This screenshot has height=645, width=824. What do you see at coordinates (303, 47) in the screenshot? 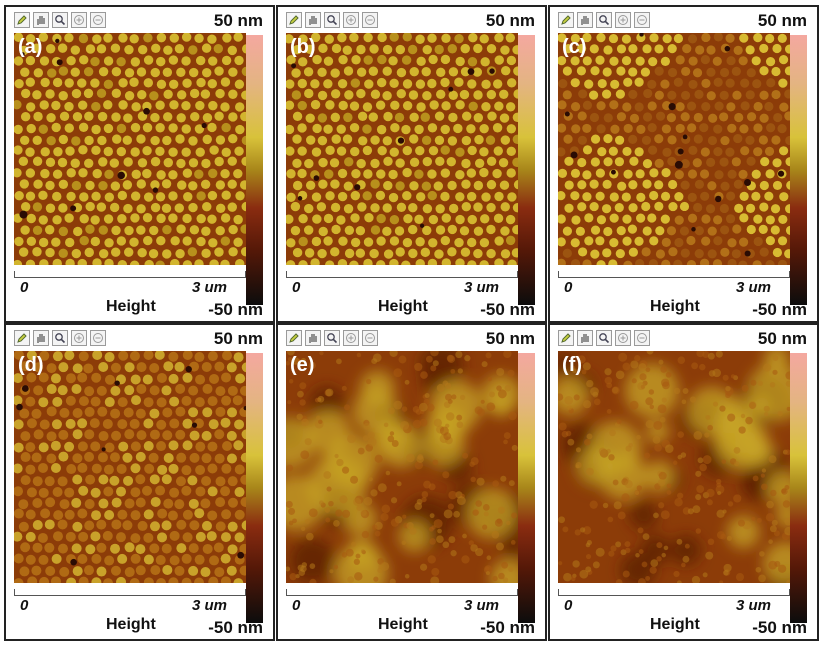
I see `panel-letter: (b)` at bounding box center [303, 47].